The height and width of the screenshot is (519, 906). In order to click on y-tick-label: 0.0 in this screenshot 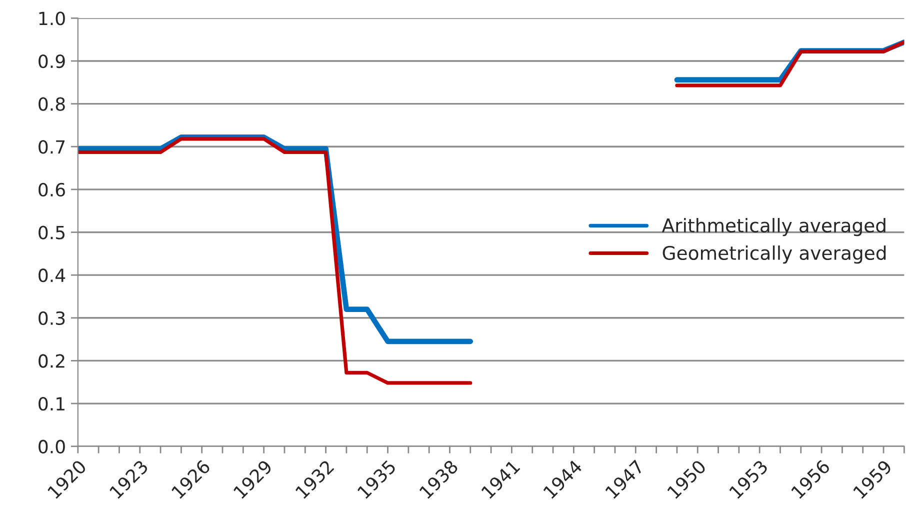, I will do `click(51, 447)`.